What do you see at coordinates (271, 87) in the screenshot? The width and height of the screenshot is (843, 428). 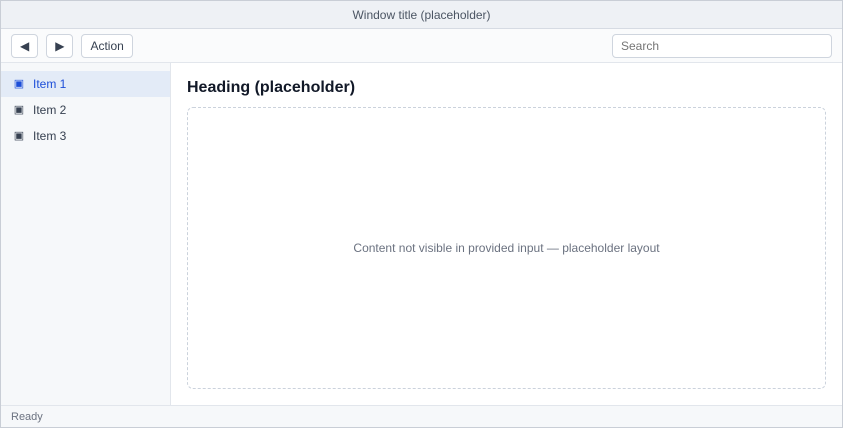 I see `page-title: Heading (placeholder)` at bounding box center [271, 87].